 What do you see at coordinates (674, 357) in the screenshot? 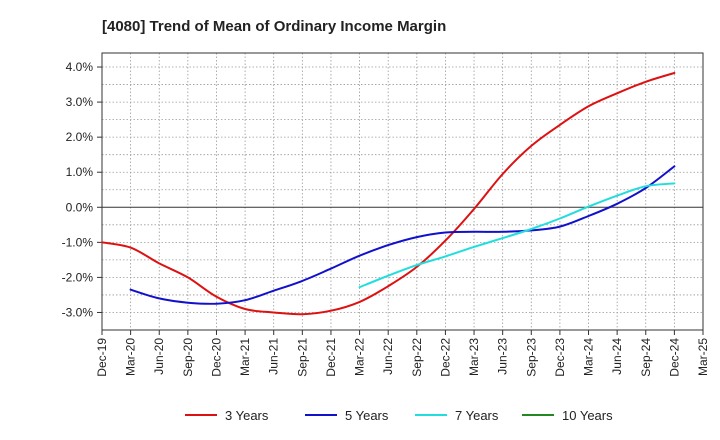
I see `x-tick-label: Dec-24` at bounding box center [674, 357].